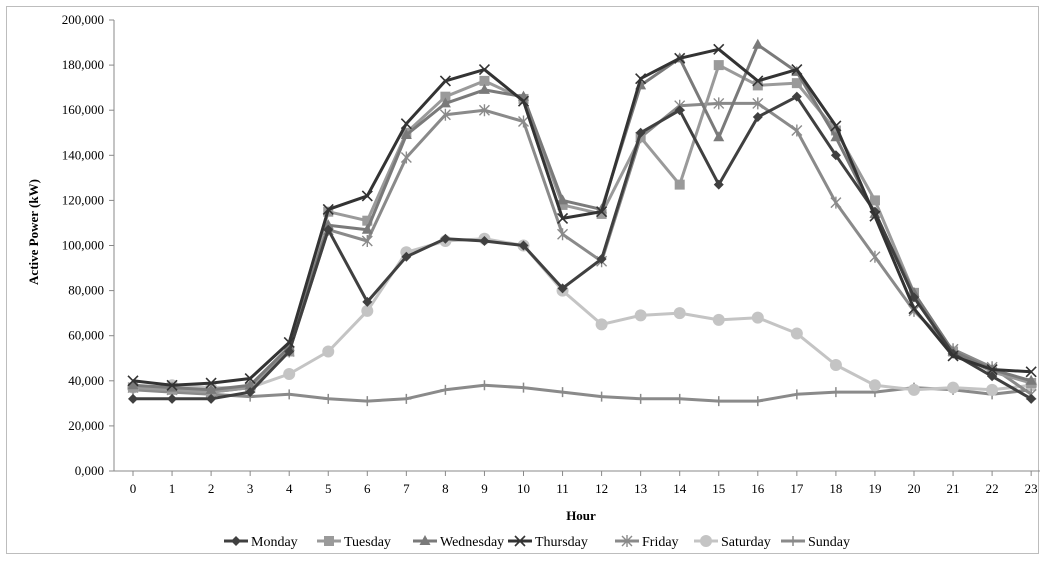 Image resolution: width=1047 pixels, height=562 pixels. Describe the element at coordinates (758, 488) in the screenshot. I see `x-tick-label: 16` at that location.